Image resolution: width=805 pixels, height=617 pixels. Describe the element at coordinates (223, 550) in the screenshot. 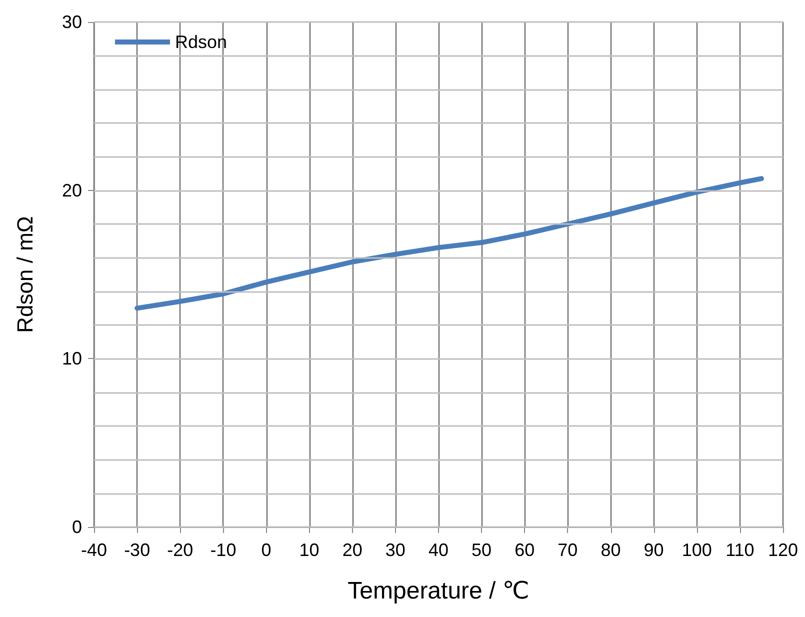

I see `x-tick-label: -10` at that location.